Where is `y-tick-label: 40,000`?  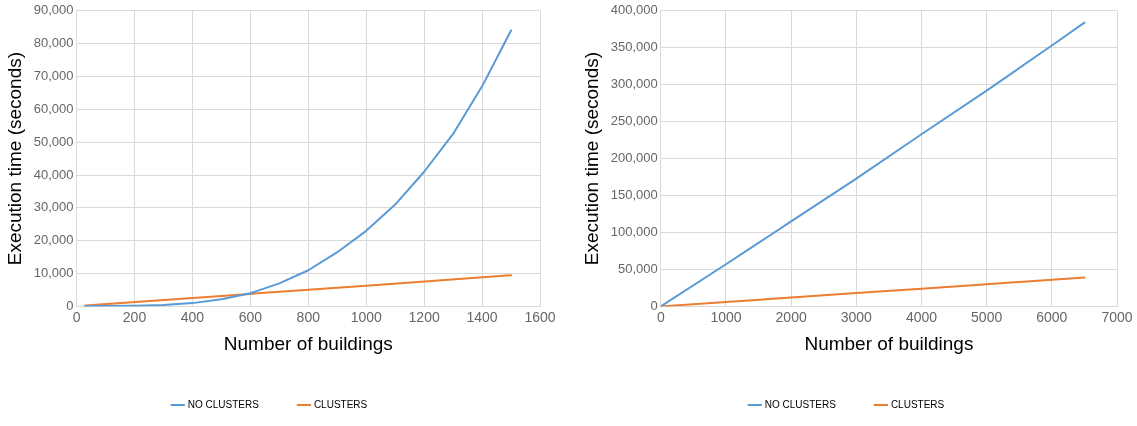 y-tick-label: 40,000 is located at coordinates (53, 174).